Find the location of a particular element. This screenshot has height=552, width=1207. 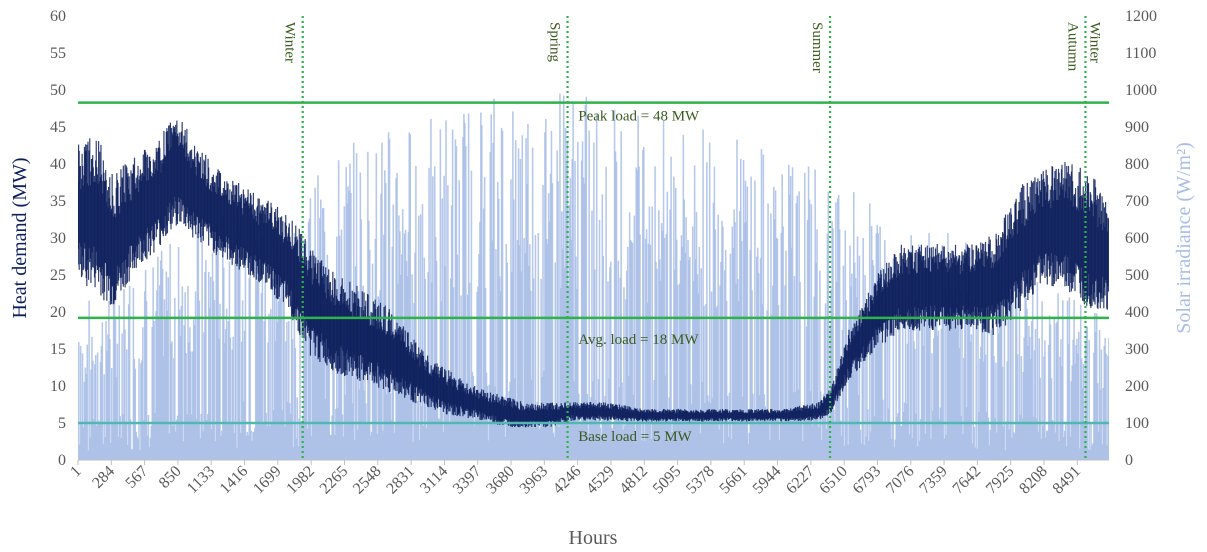

y-tick-right: 300 is located at coordinates (1137, 349).